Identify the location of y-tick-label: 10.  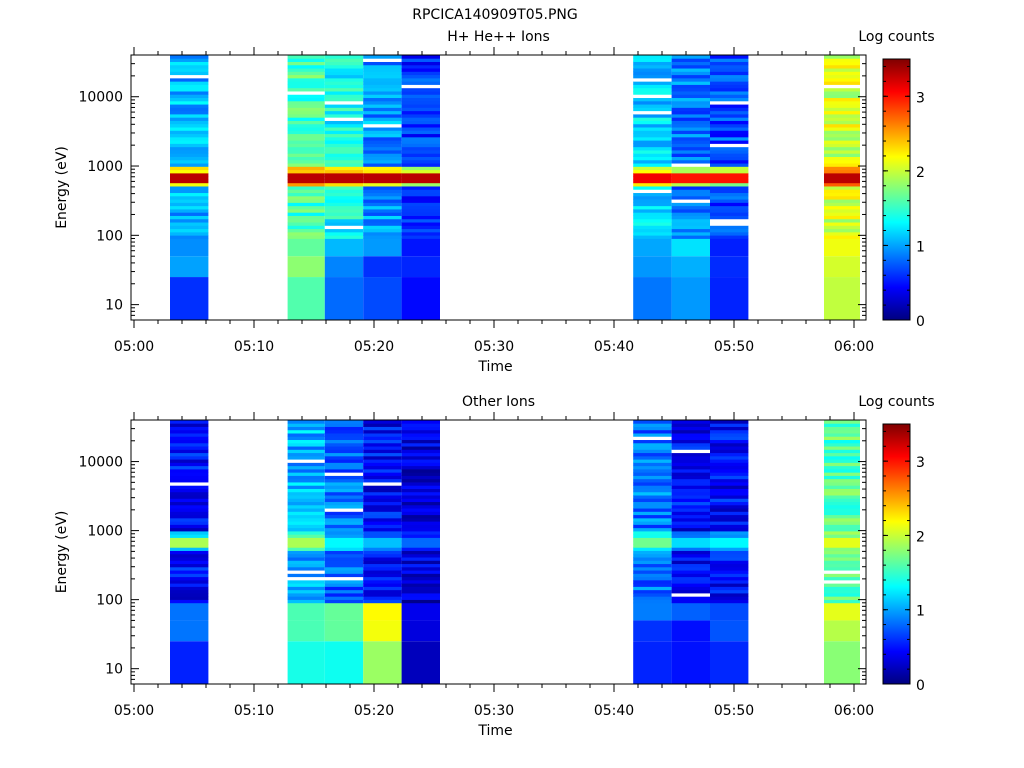
(114, 670).